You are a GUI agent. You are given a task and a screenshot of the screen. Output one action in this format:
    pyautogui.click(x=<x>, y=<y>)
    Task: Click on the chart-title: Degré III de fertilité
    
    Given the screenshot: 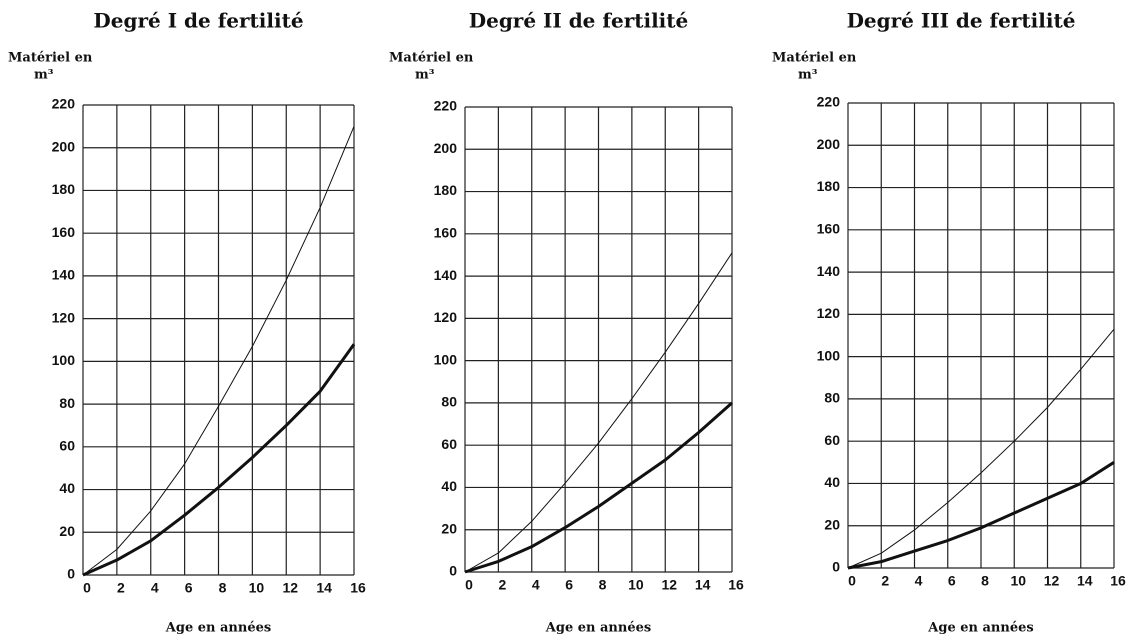 What is the action you would take?
    pyautogui.click(x=961, y=21)
    